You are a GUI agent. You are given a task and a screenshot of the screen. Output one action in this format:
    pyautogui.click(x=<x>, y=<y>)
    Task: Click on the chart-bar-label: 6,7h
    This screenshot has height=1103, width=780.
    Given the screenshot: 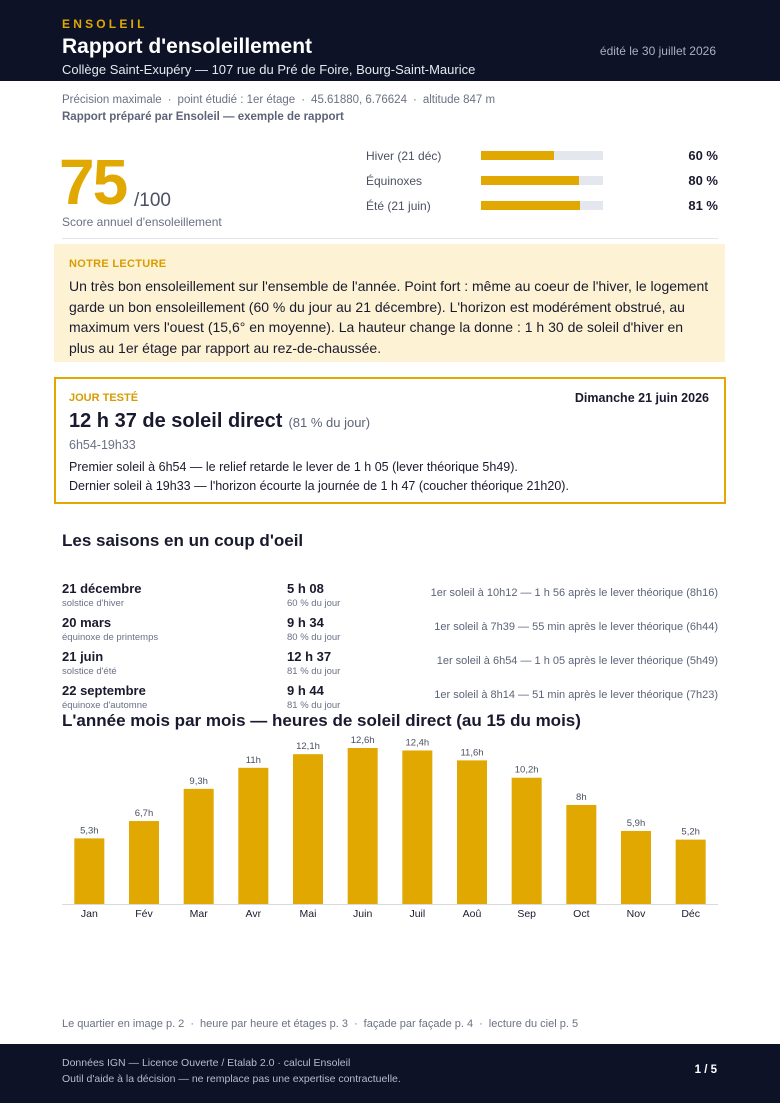 What is the action you would take?
    pyautogui.click(x=144, y=813)
    